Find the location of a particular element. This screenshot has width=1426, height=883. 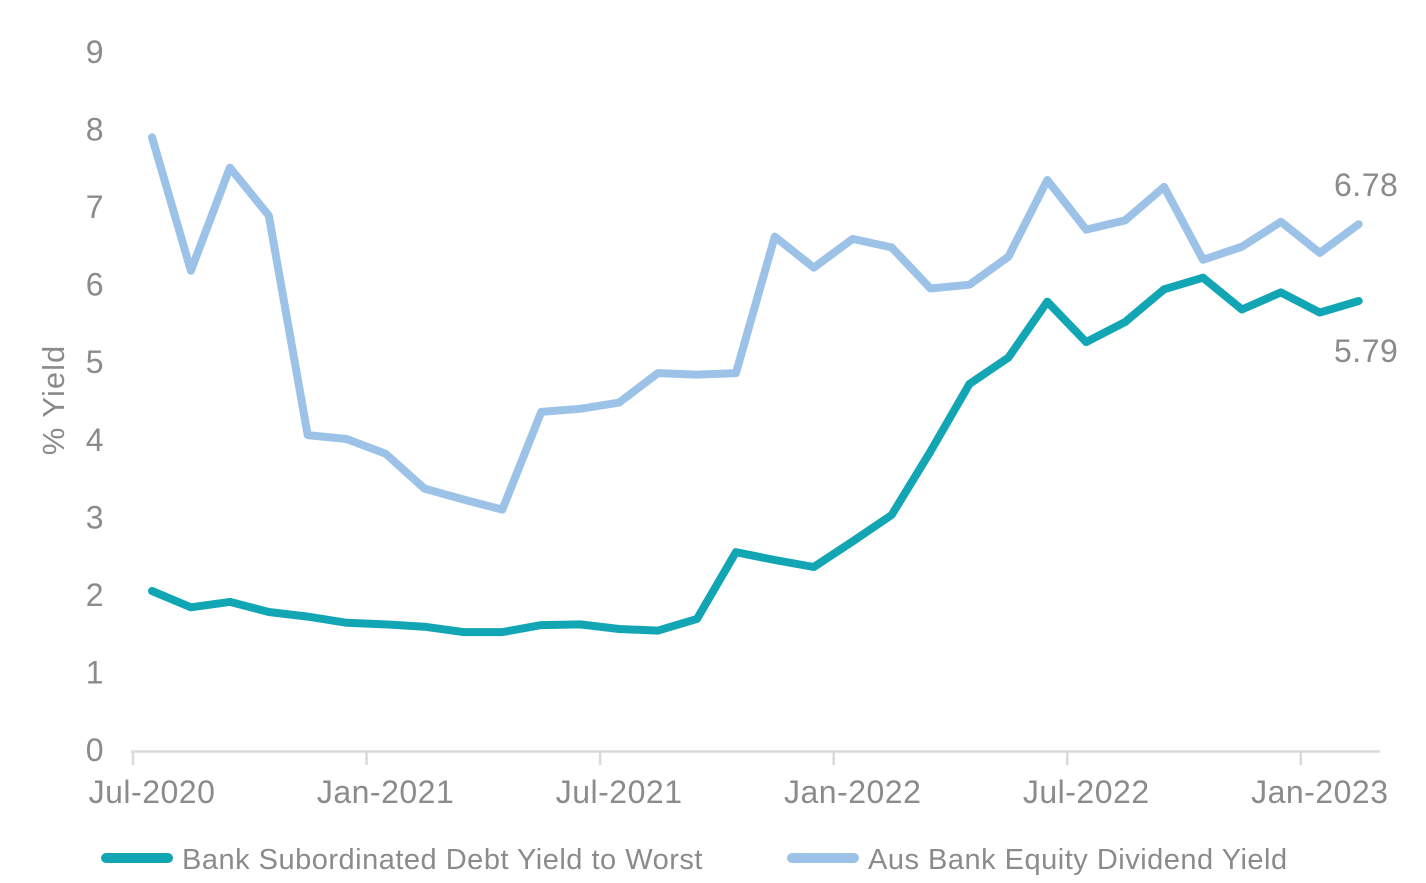

svg-text: 3 is located at coordinates (95, 517).